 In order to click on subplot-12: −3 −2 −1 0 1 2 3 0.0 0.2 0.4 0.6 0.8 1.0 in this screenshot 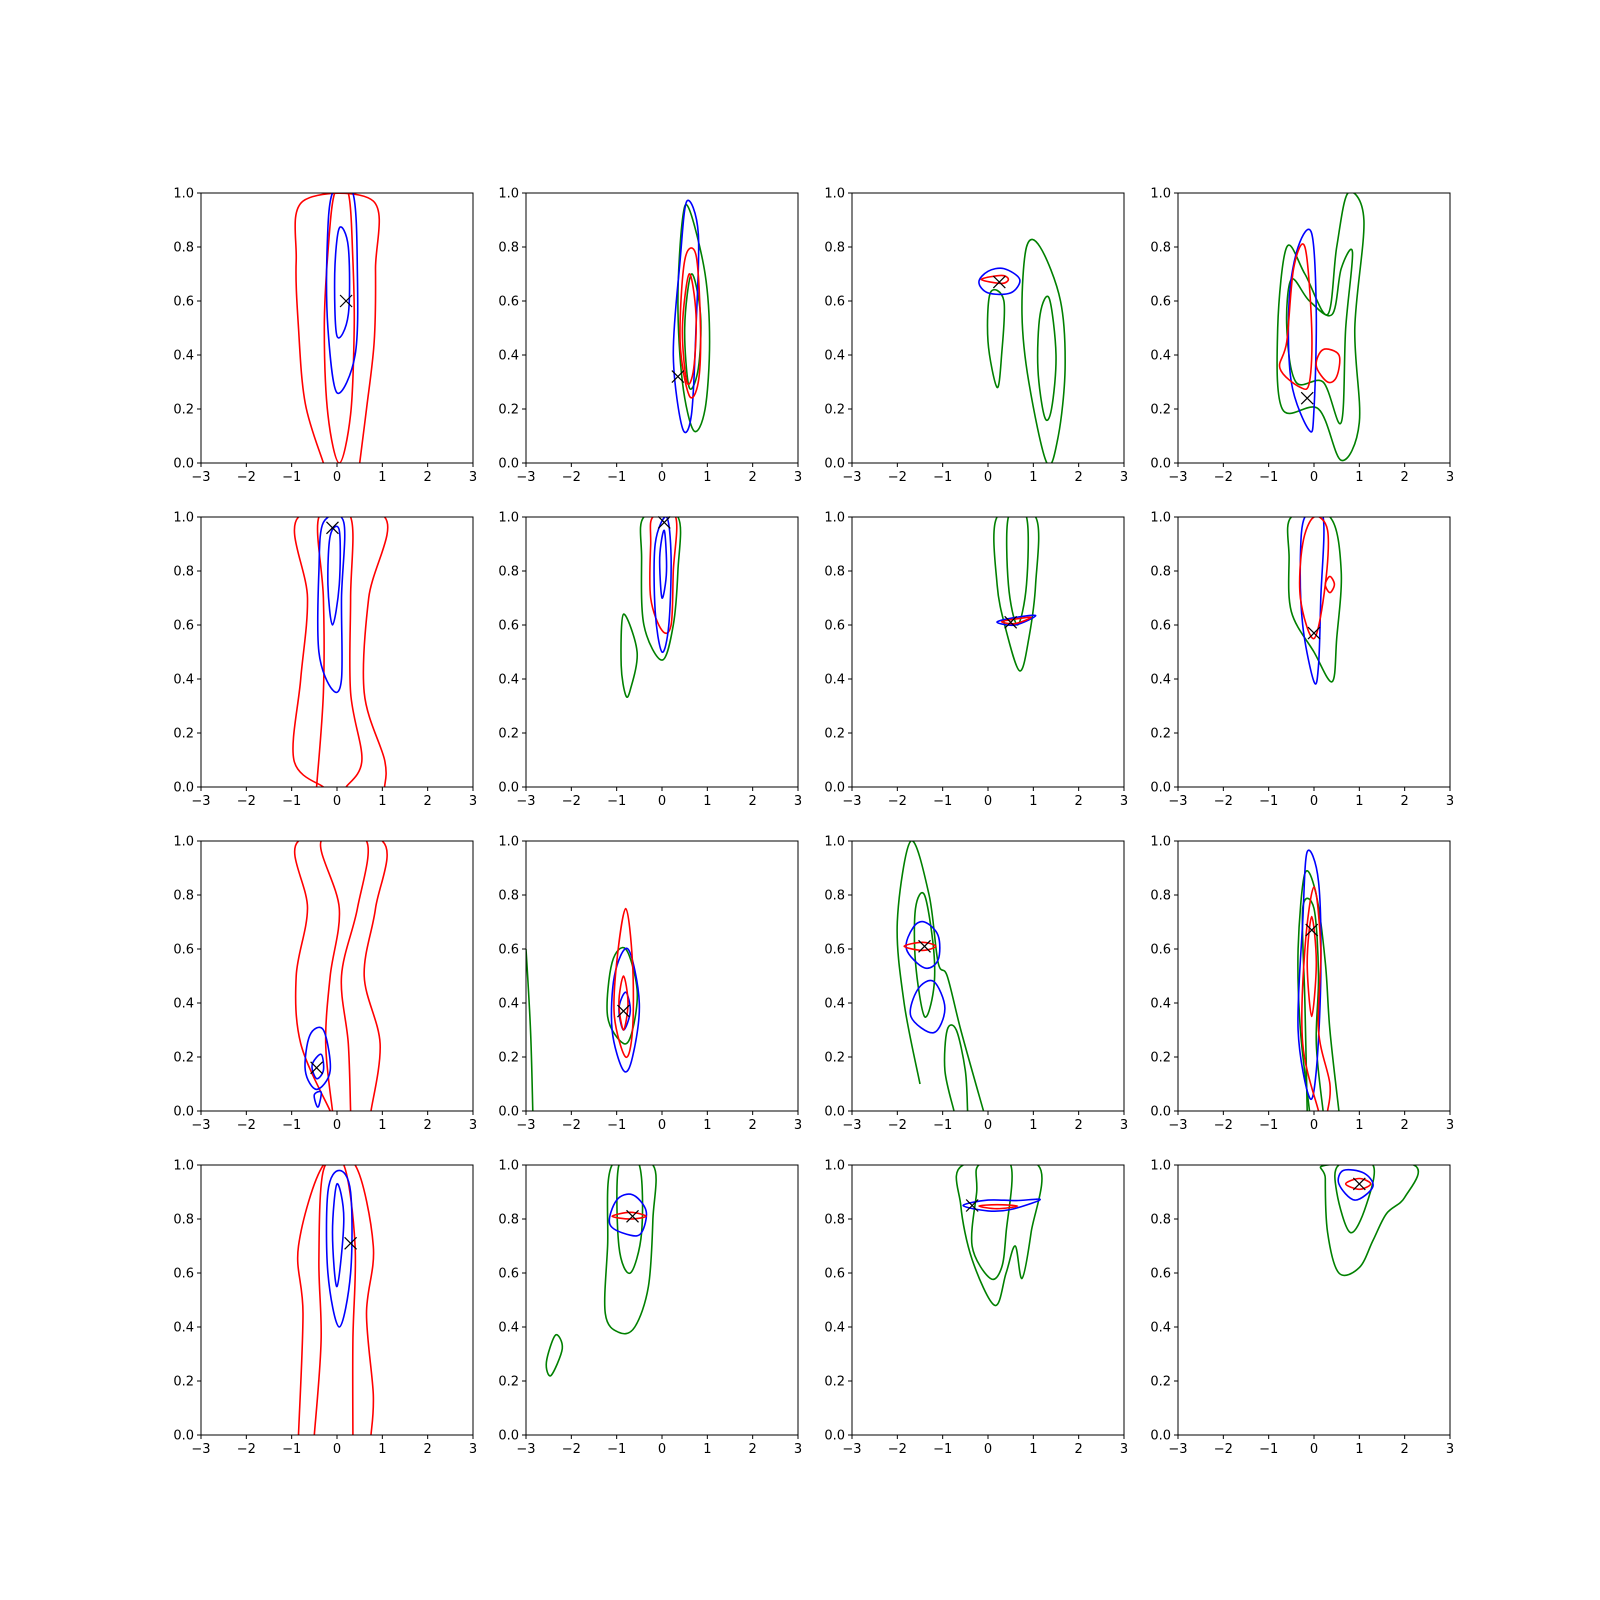, I will do `click(1302, 984)`.